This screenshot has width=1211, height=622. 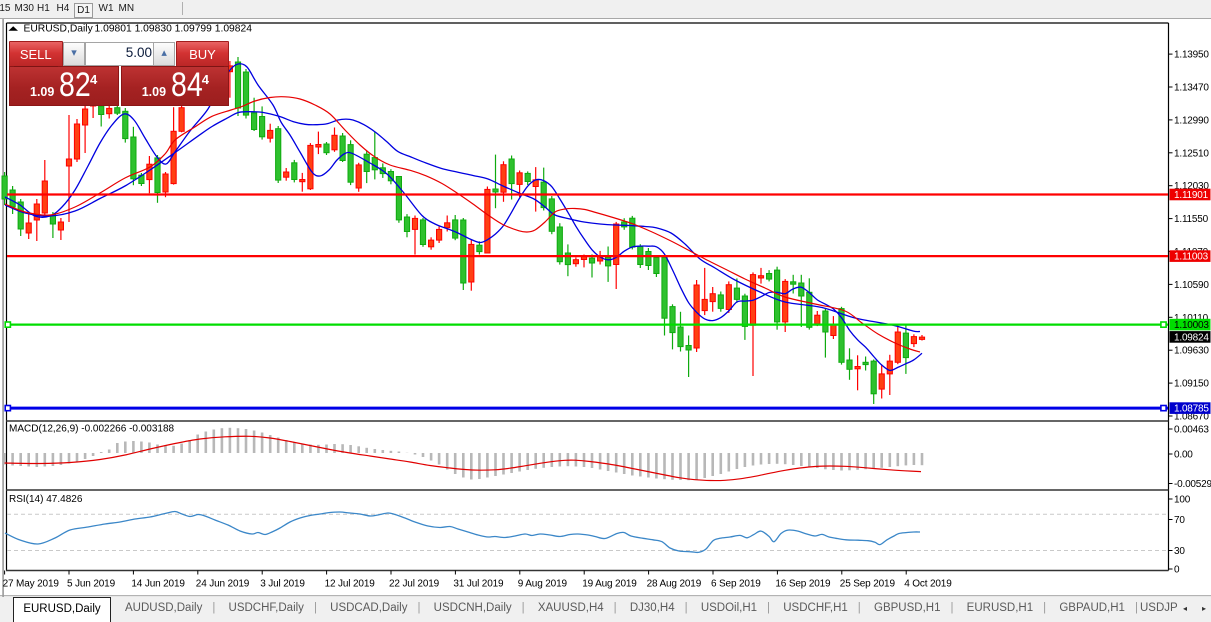 I want to click on svg-text: 1.11550, so click(x=1191, y=219).